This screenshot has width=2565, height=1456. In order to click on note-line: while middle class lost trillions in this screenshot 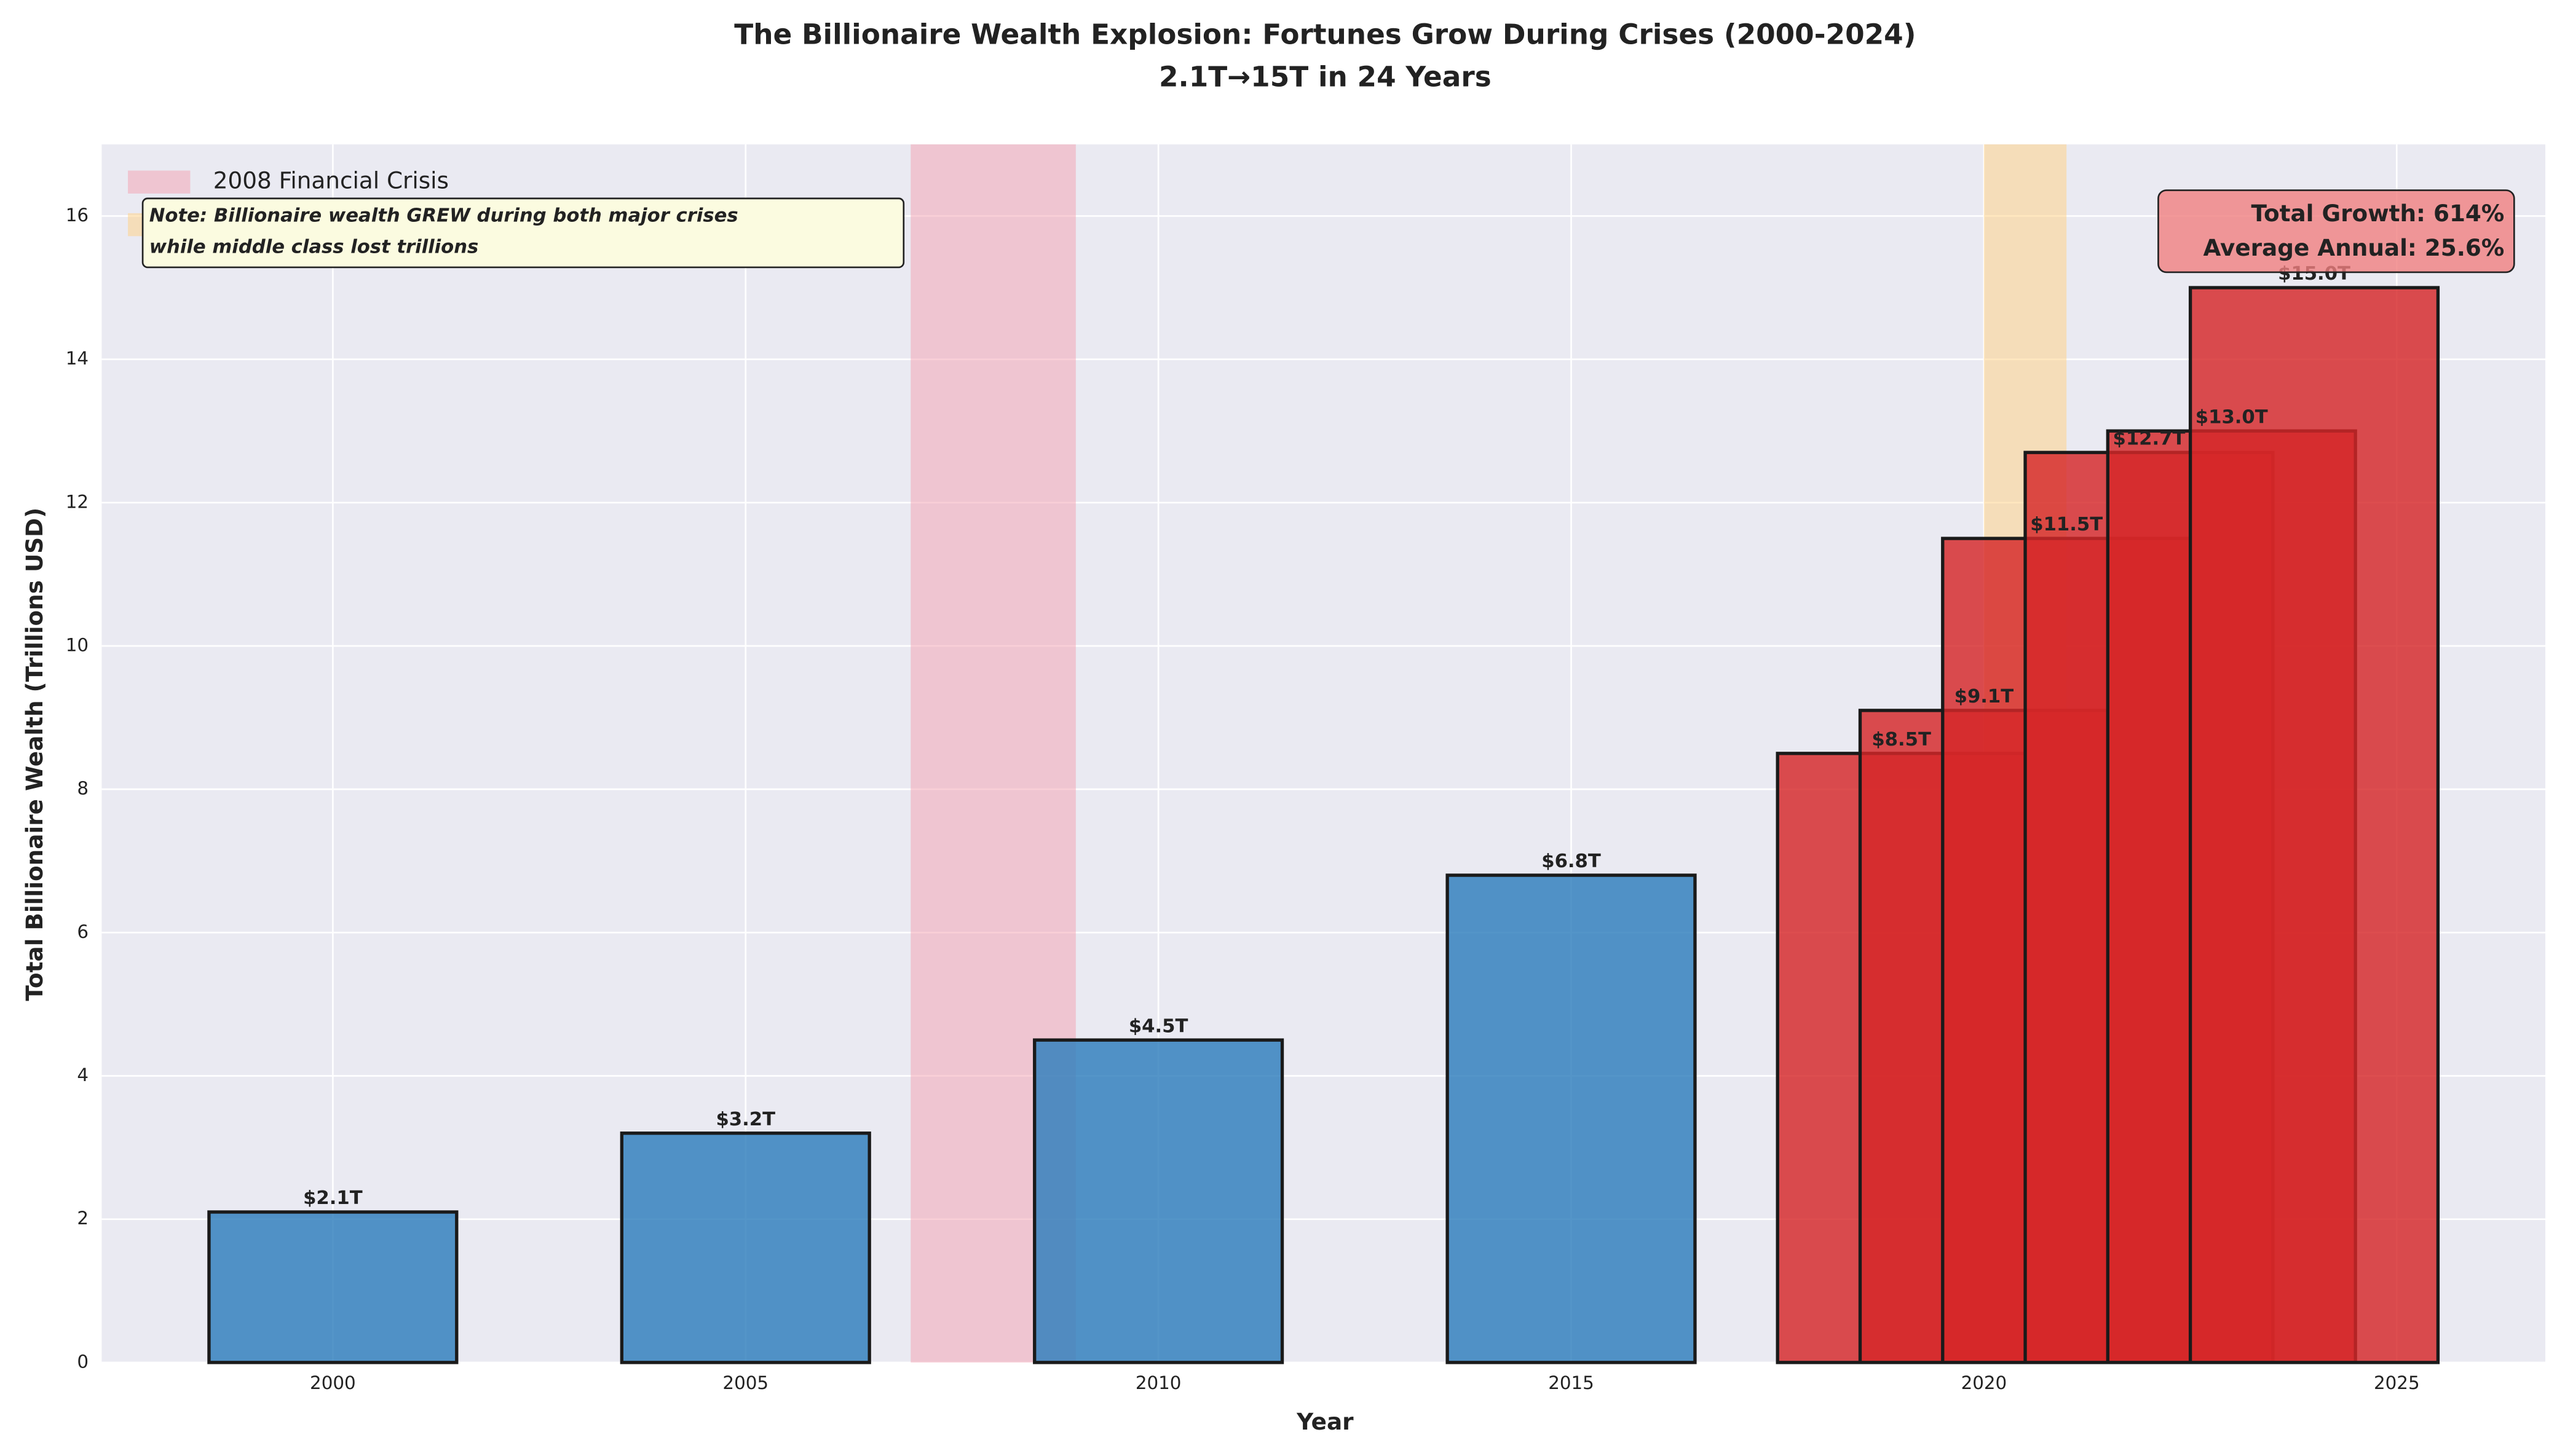, I will do `click(314, 247)`.